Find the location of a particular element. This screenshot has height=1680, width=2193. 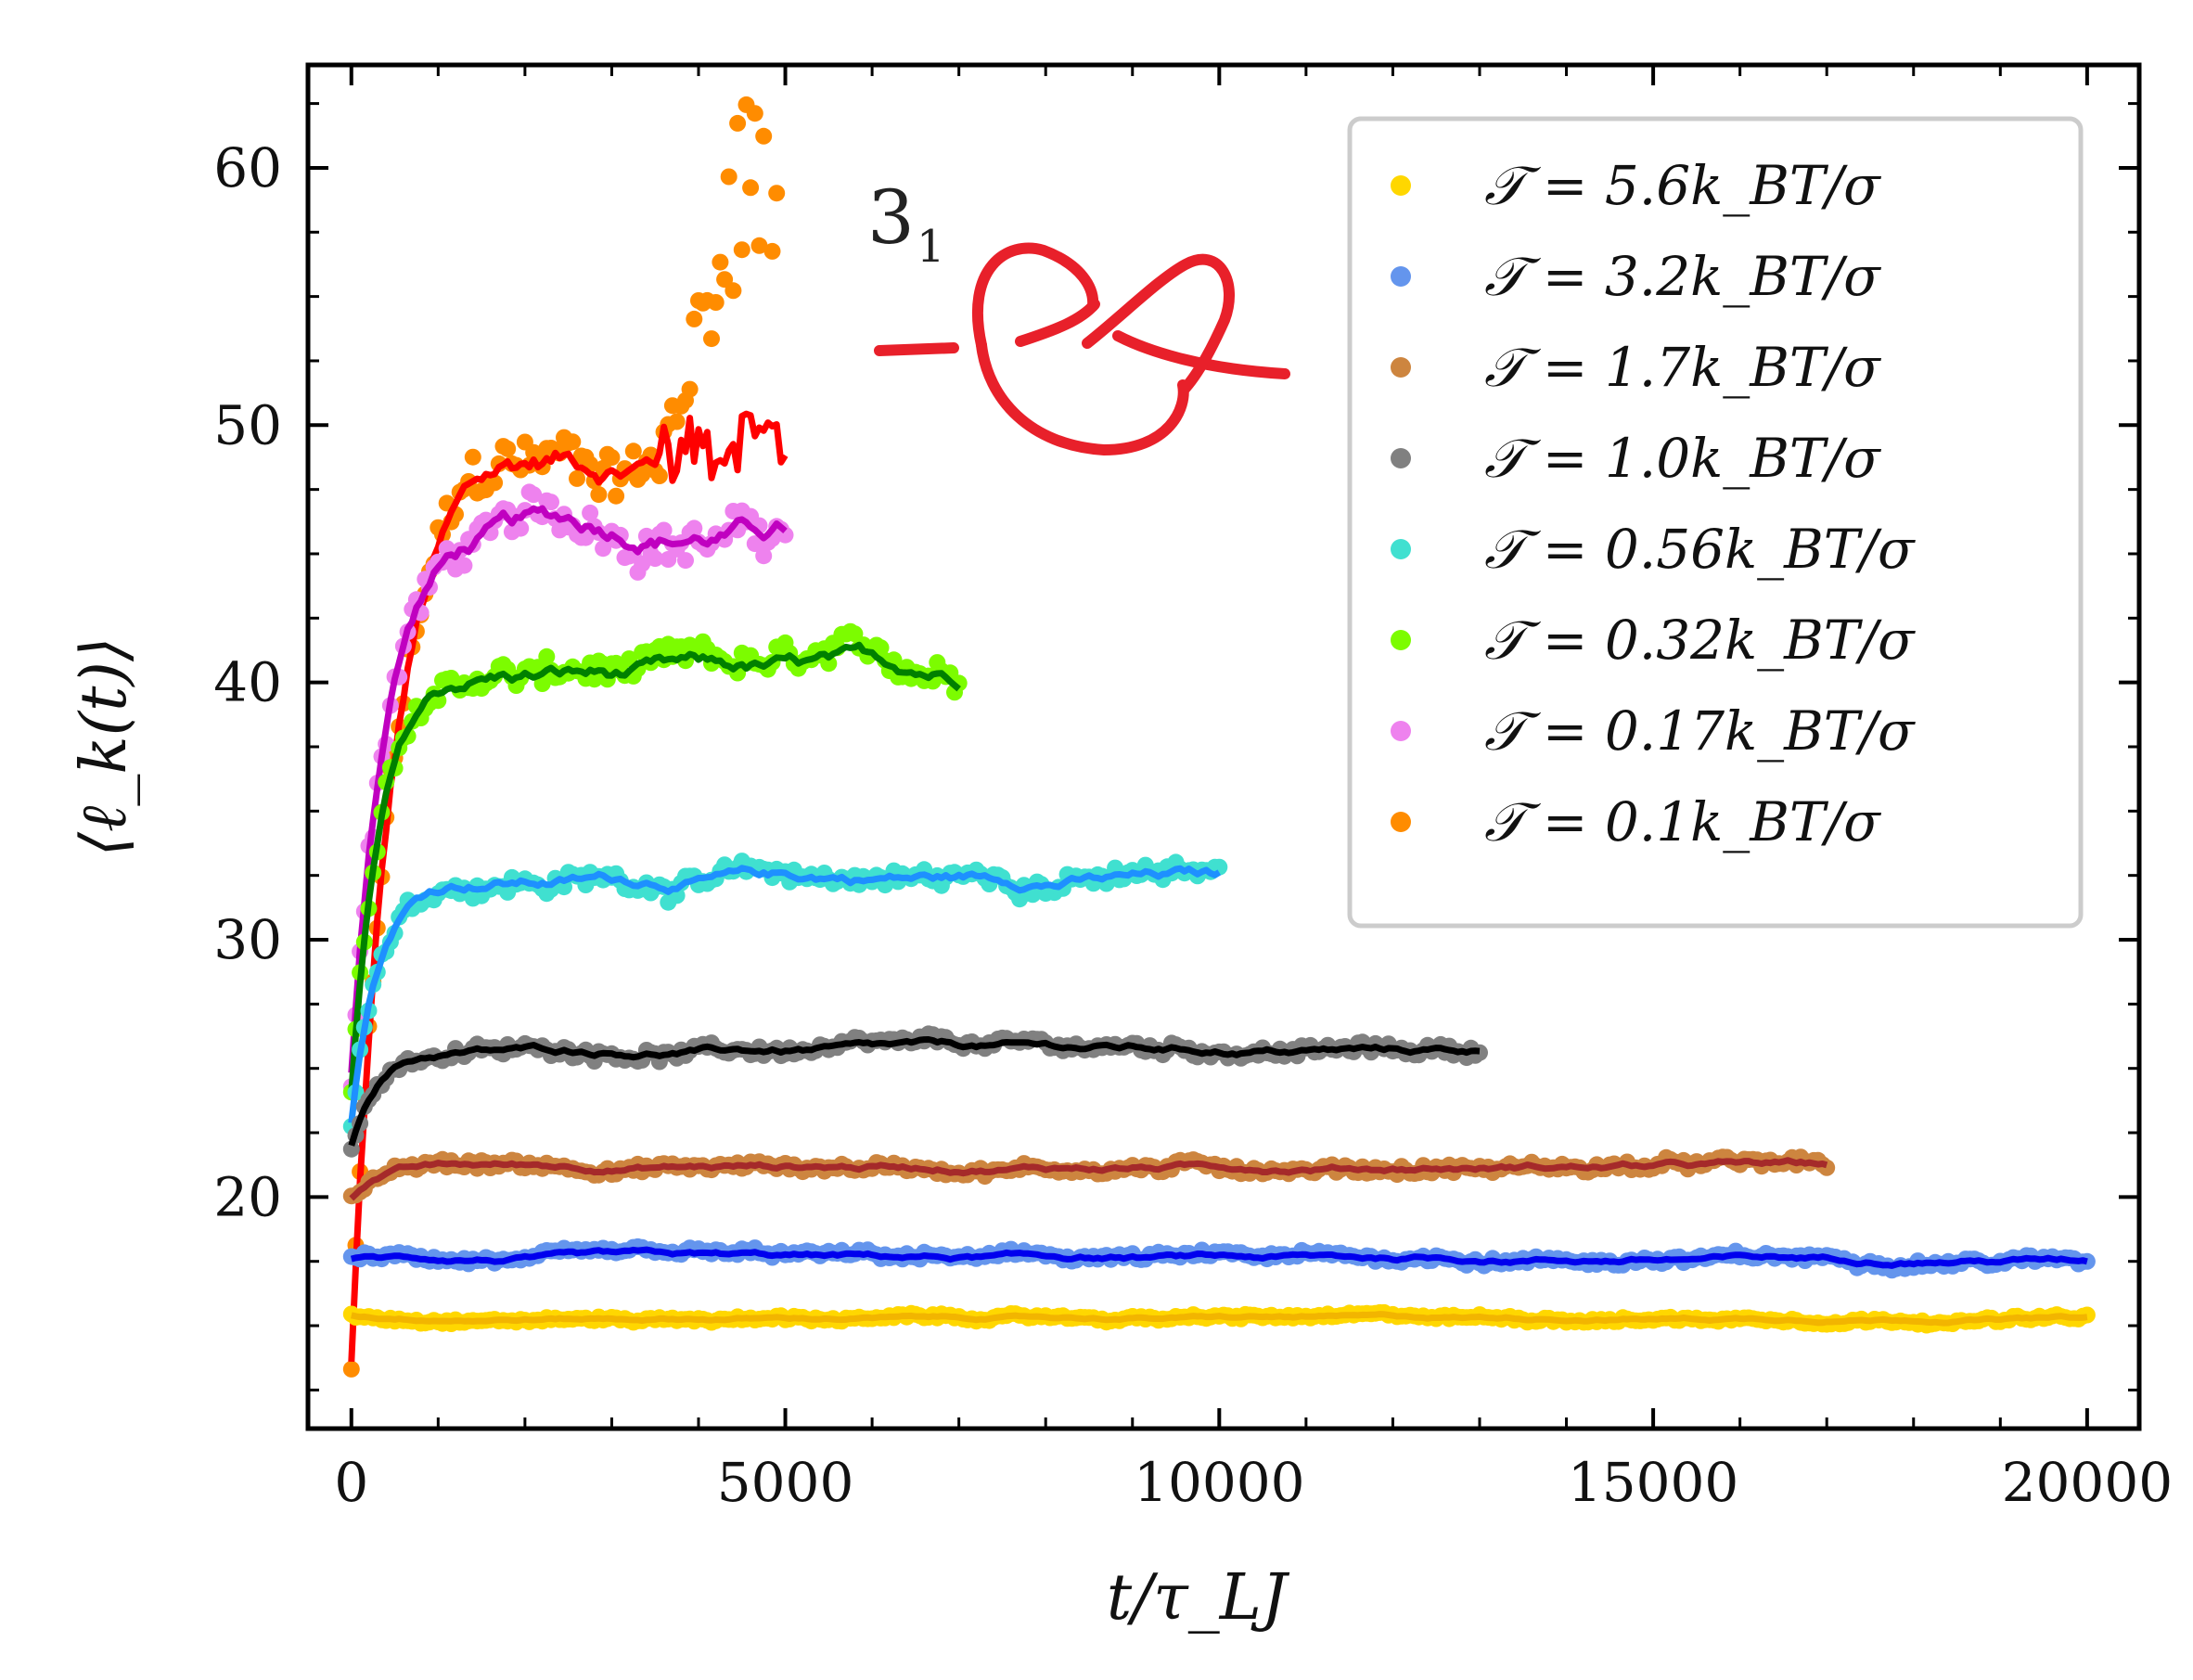

series-0.56 is located at coordinates (785, 994).